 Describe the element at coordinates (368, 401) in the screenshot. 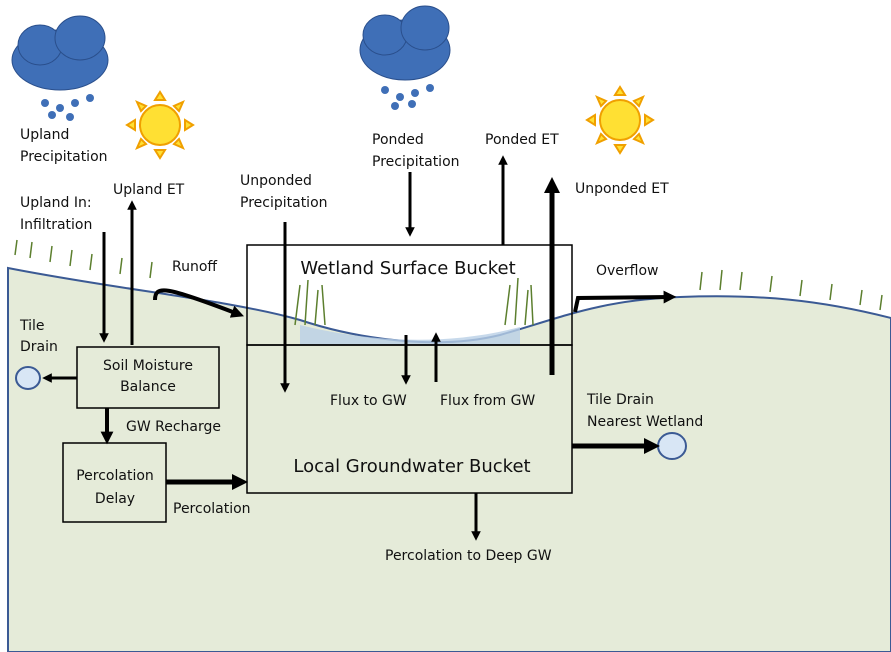

I see `label: Flux to GW` at that location.